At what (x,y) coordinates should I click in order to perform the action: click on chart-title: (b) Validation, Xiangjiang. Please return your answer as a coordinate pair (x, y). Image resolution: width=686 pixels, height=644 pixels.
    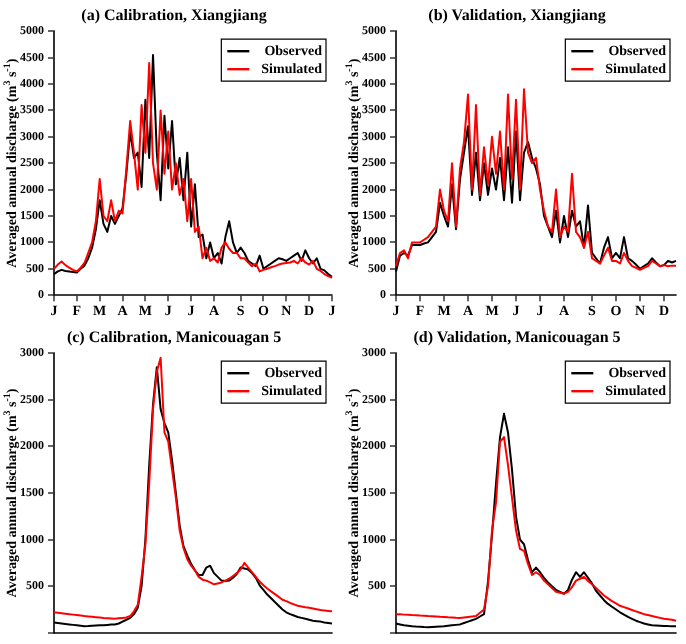
    Looking at the image, I should click on (517, 14).